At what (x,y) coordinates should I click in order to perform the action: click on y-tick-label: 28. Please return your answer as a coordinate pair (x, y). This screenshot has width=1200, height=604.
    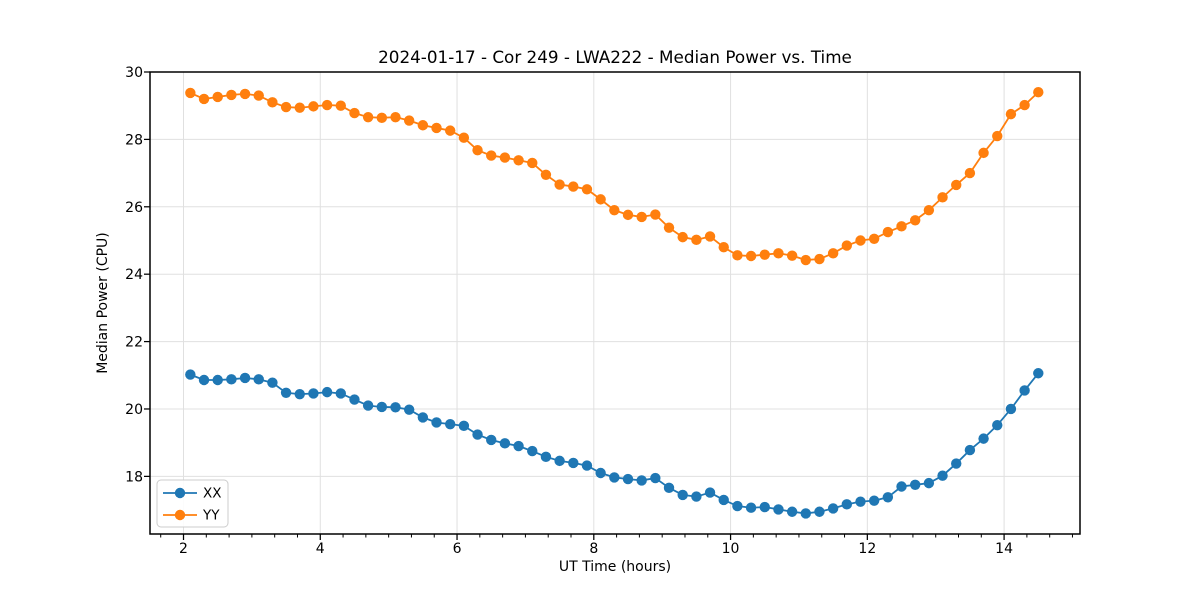
    Looking at the image, I should click on (134, 140).